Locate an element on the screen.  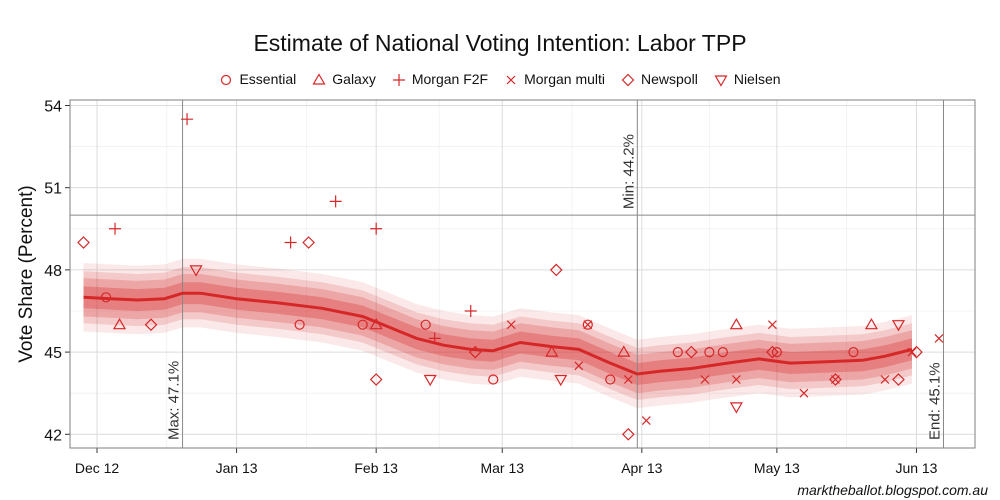
legend-marker-newspoll is located at coordinates (628, 80).